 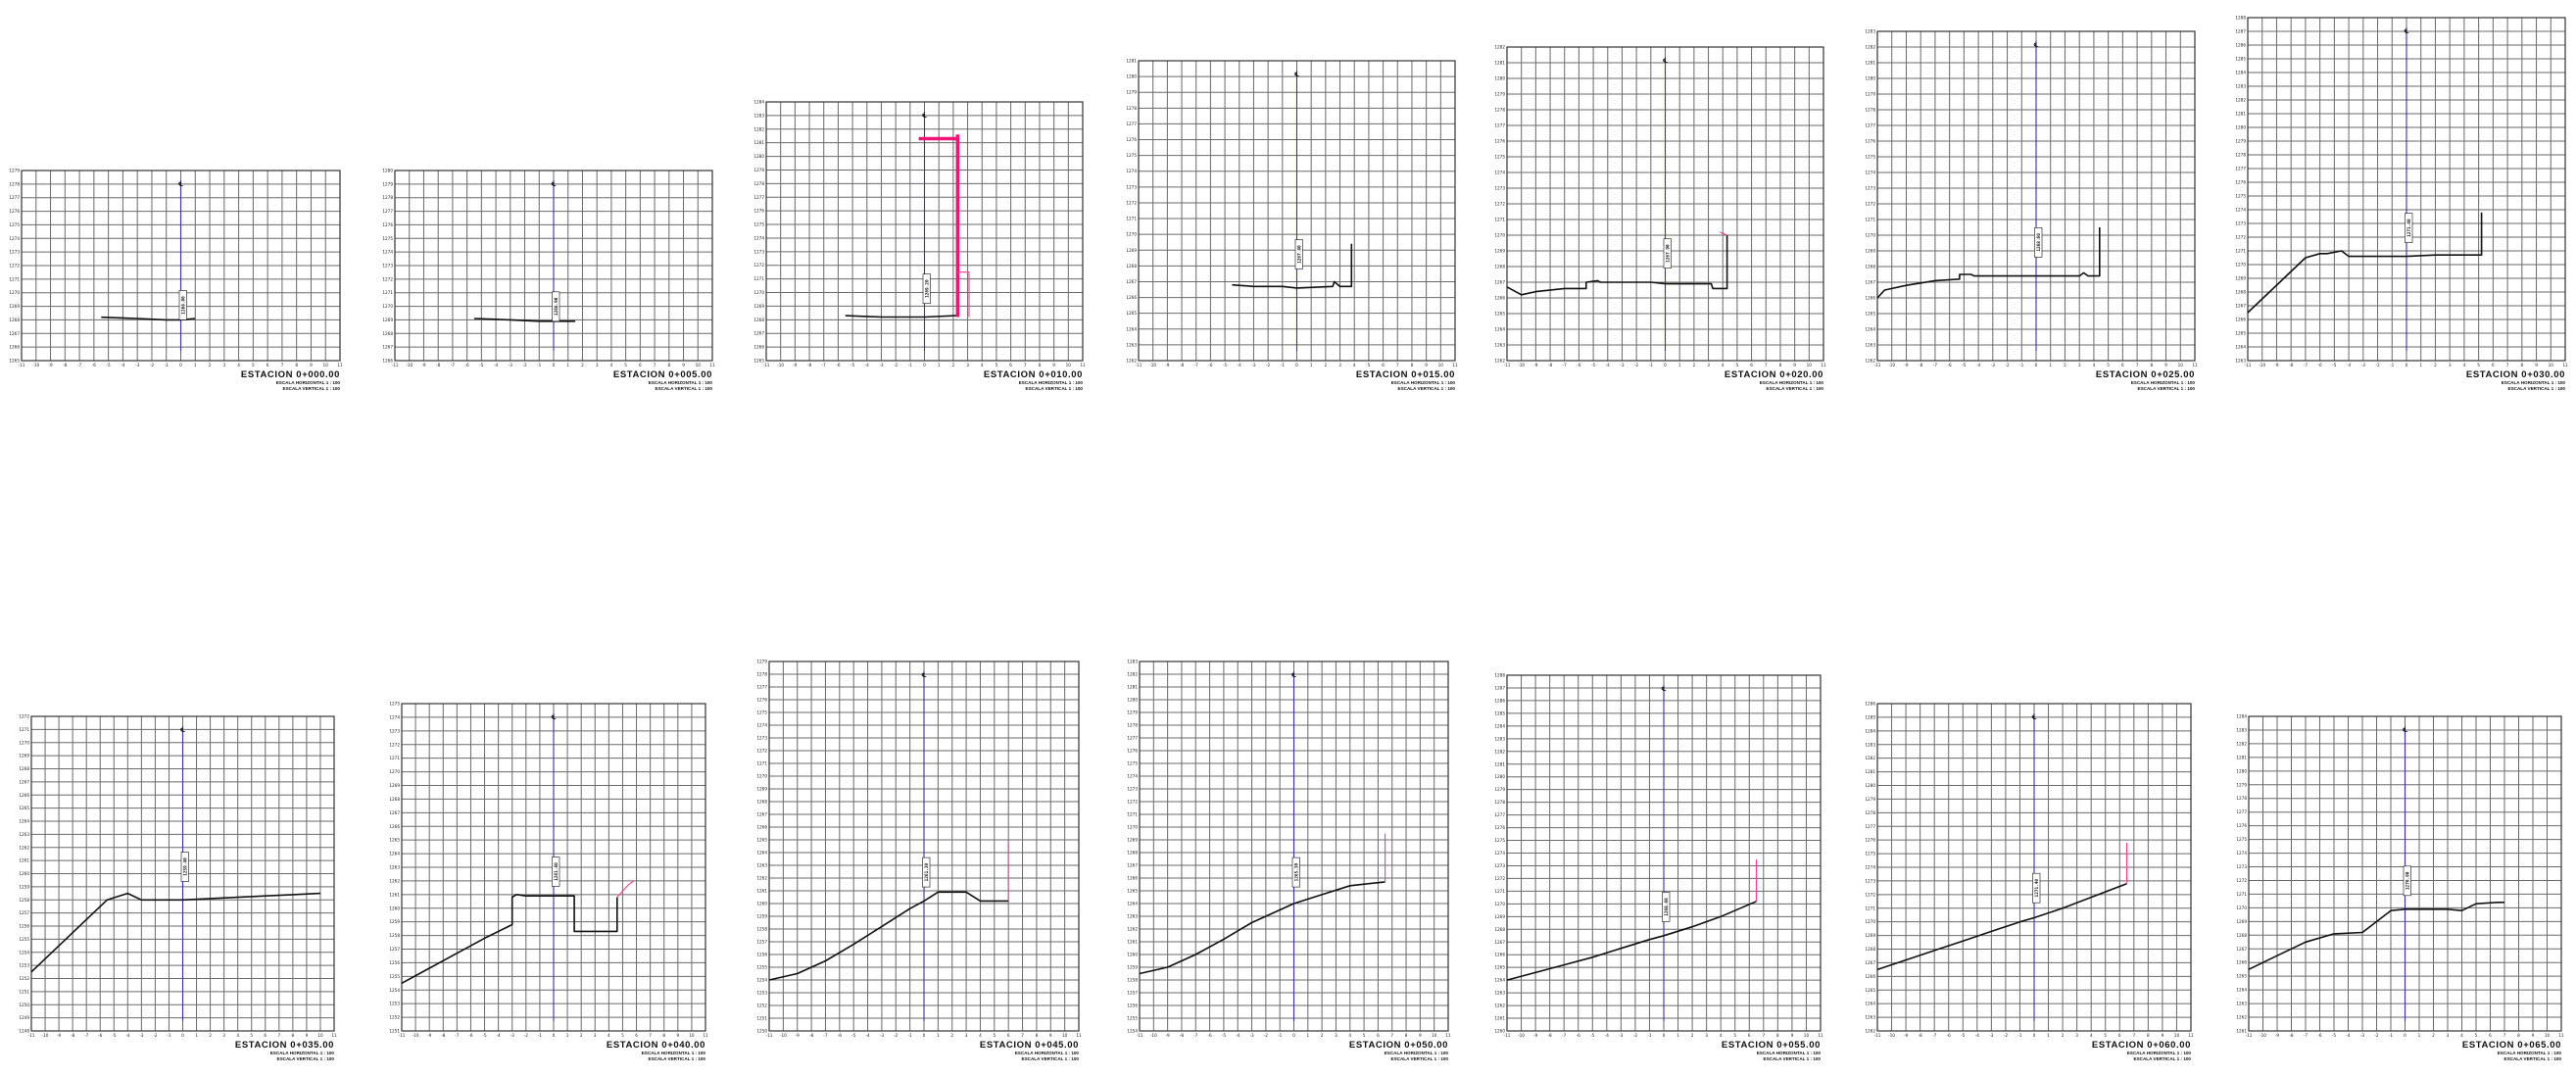 What do you see at coordinates (1771, 1046) in the screenshot?
I see `station-title: ESTACION 0+055.00` at bounding box center [1771, 1046].